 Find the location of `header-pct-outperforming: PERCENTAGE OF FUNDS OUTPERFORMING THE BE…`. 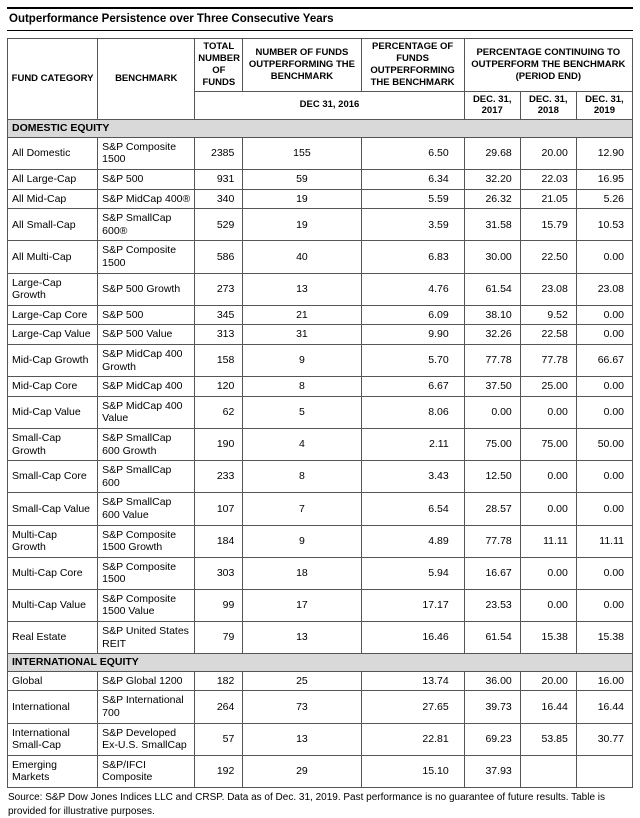

header-pct-outperforming: PERCENTAGE OF FUNDS OUTPERFORMING THE BE… is located at coordinates (412, 65).